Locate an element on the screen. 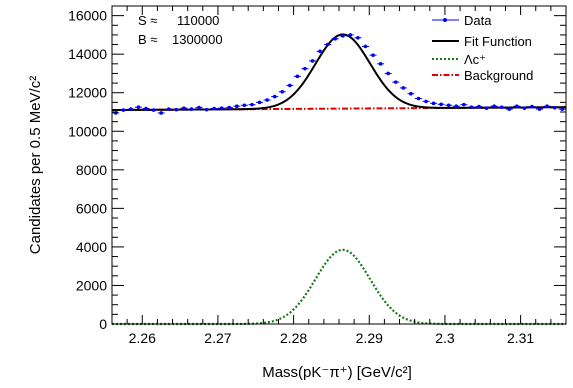  y-tick-label: 10000 is located at coordinates (87, 131).